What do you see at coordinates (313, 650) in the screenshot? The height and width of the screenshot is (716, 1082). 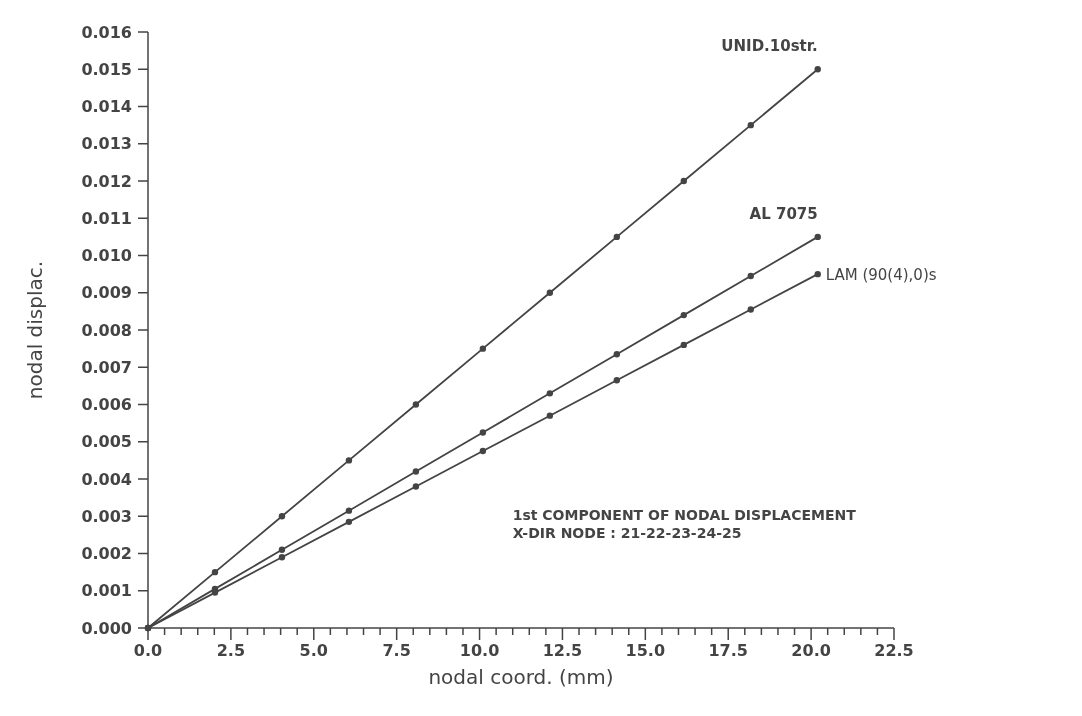 I see `x-tick-label: 5.0` at bounding box center [313, 650].